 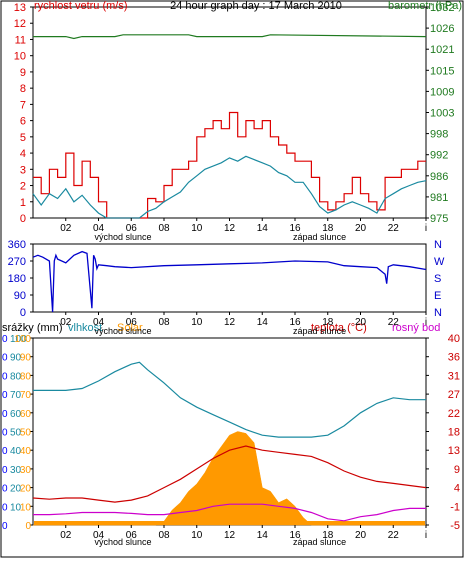 What do you see at coordinates (26, 470) in the screenshot?
I see `solar-tick-label: 30` at bounding box center [26, 470].